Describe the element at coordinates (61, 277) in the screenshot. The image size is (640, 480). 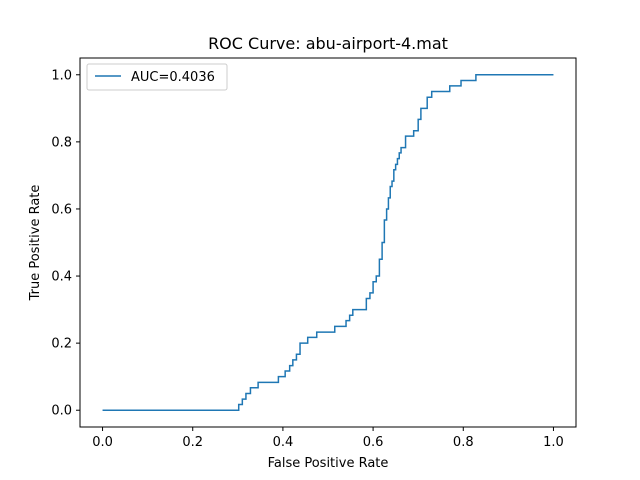
I see `y-tick-label: 0.4` at that location.